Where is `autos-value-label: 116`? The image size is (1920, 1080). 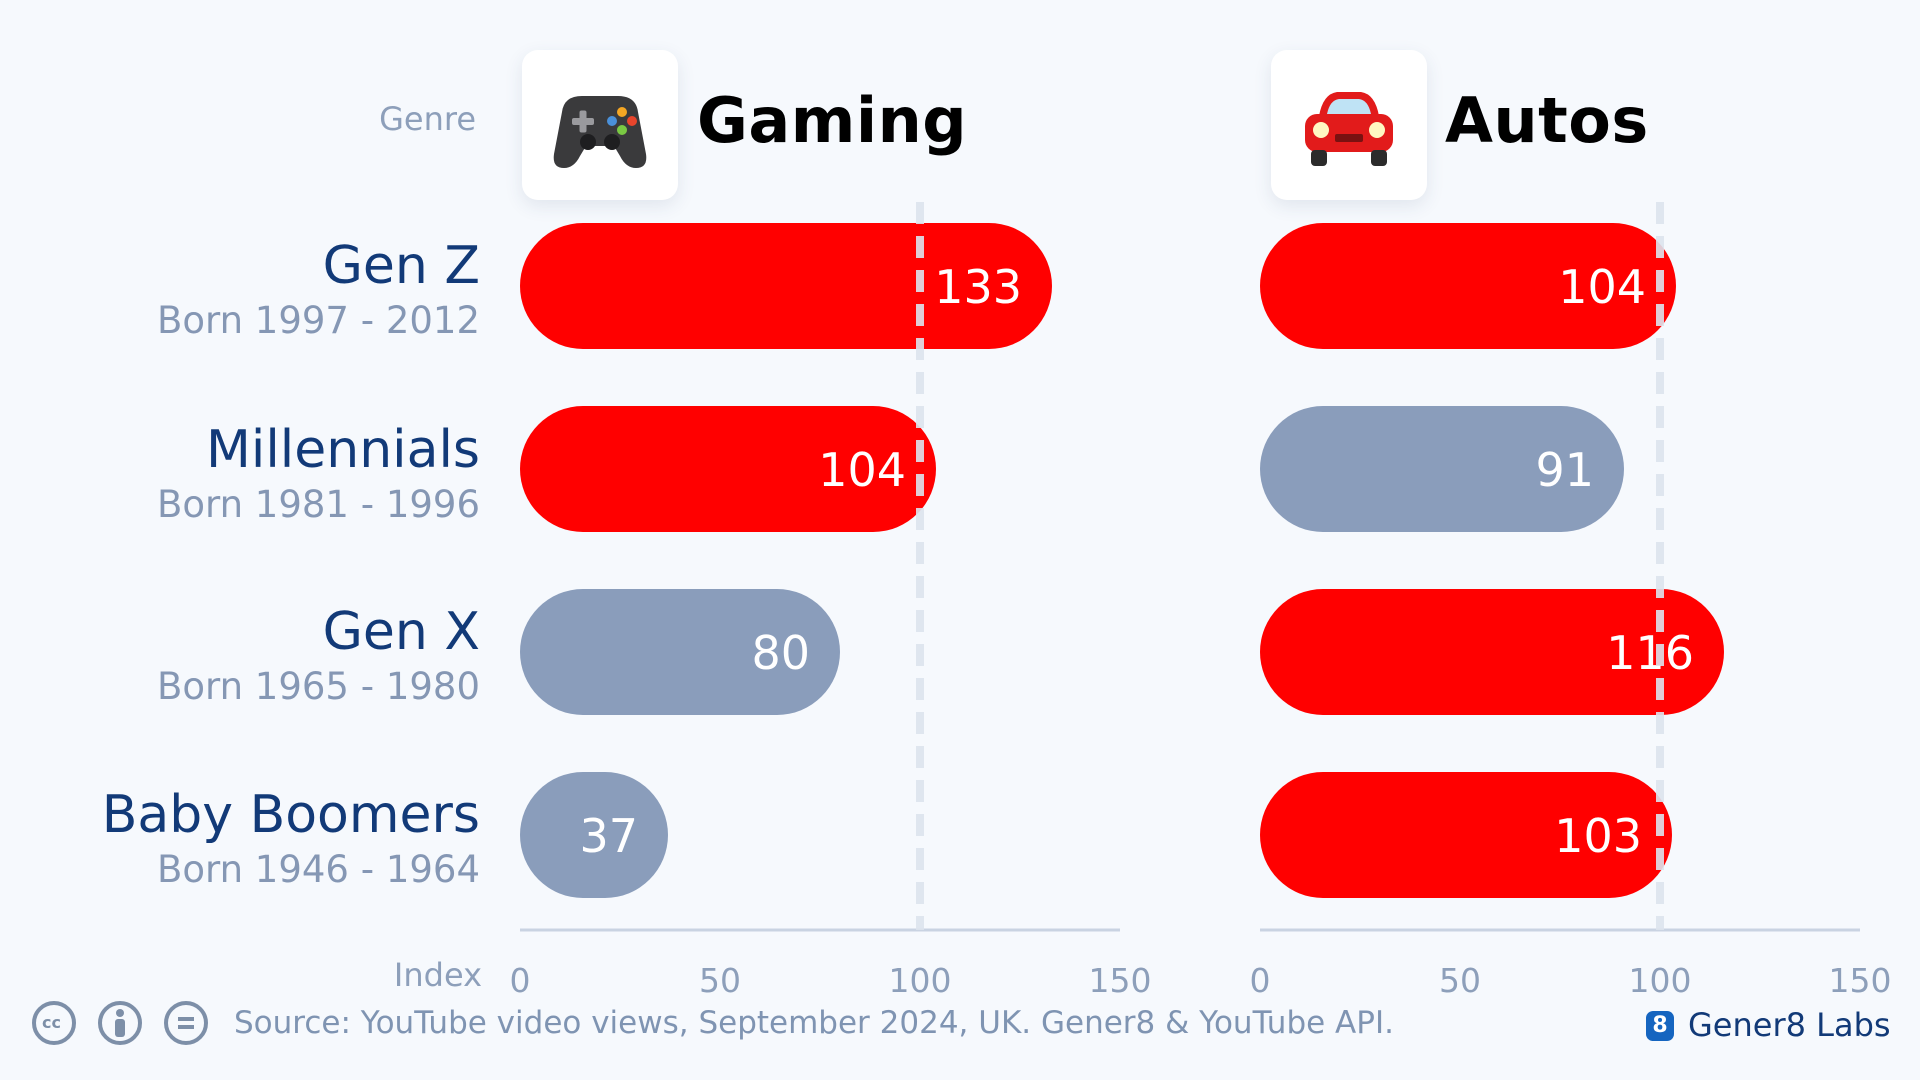
autos-value-label: 116 is located at coordinates (1650, 653).